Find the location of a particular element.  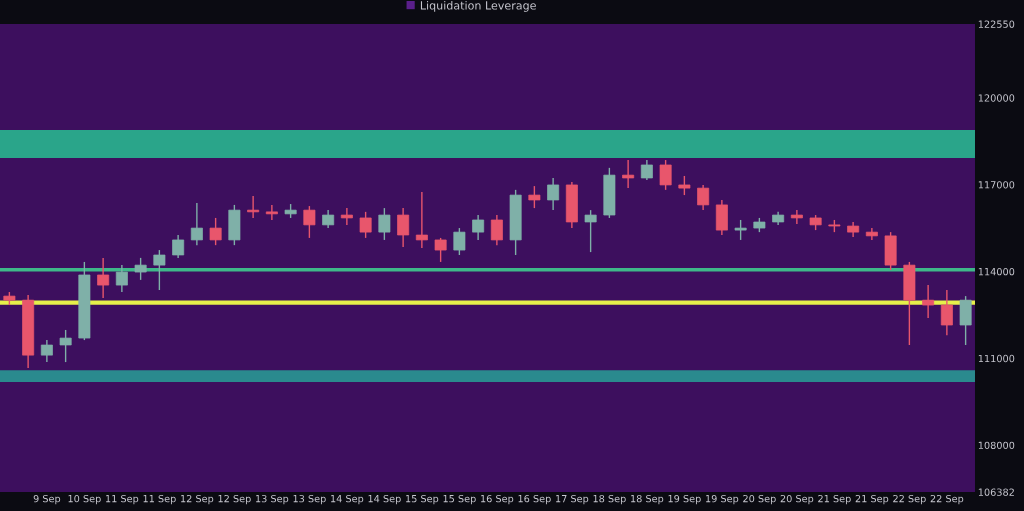

y-tick-label: 114000 is located at coordinates (996, 271).